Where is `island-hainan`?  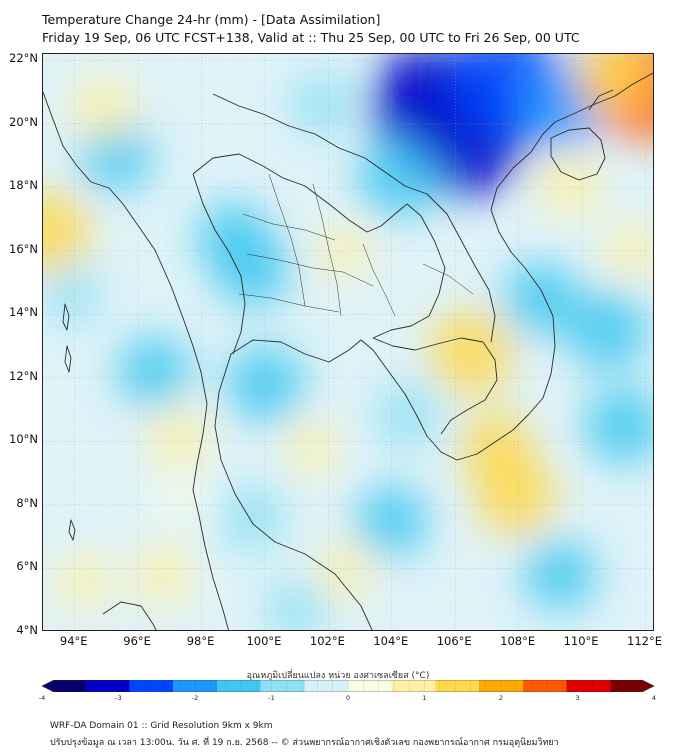 island-hainan is located at coordinates (578, 154).